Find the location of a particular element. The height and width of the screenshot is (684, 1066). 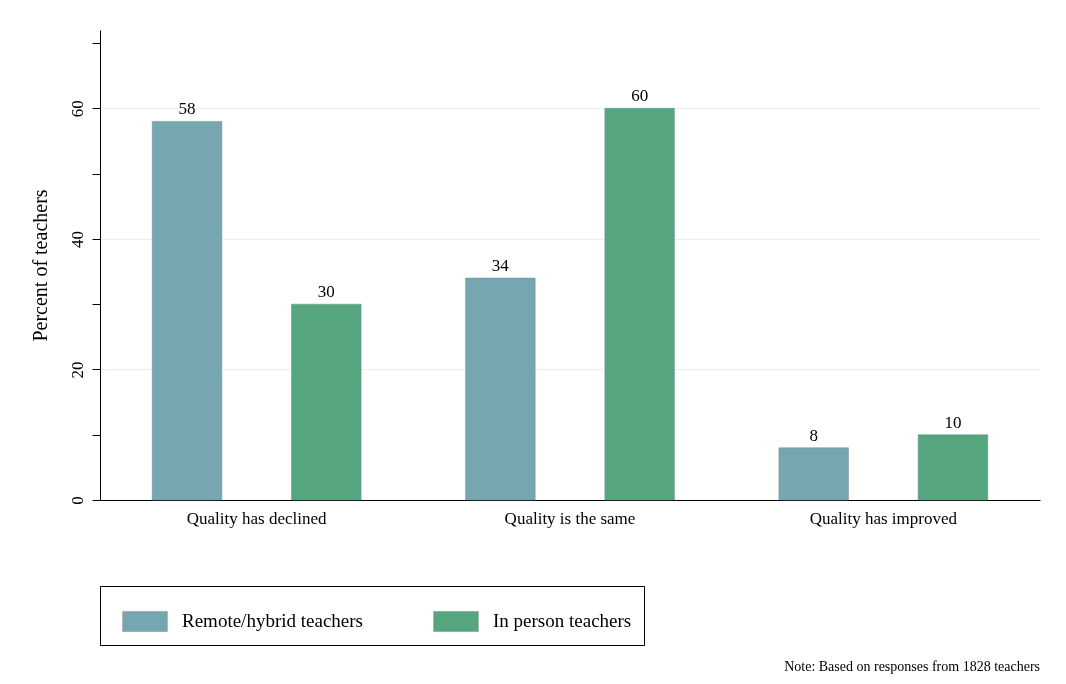

data-label: 34 is located at coordinates (500, 266).